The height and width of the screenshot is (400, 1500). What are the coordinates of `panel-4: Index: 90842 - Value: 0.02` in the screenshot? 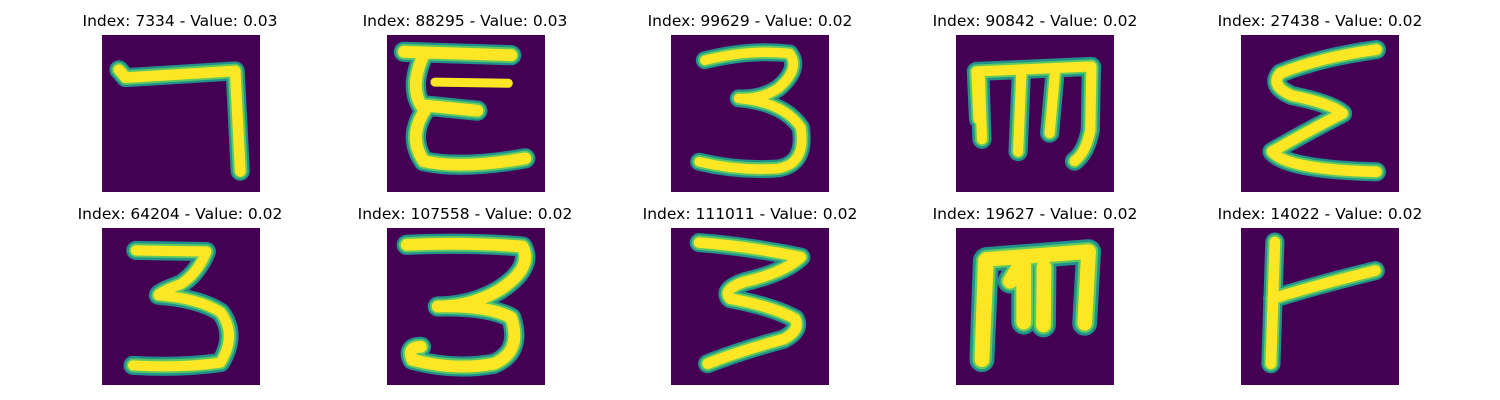 It's located at (1035, 100).